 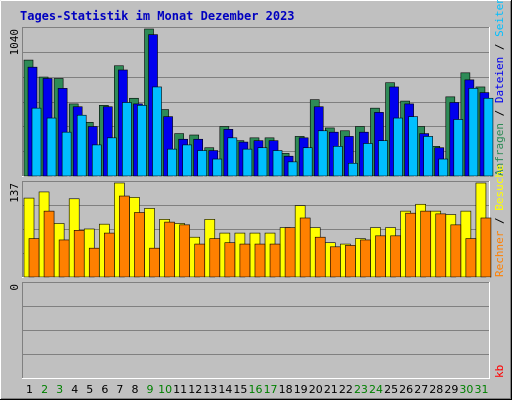 What do you see at coordinates (436, 389) in the screenshot?
I see `x-tick-label: 28` at bounding box center [436, 389].